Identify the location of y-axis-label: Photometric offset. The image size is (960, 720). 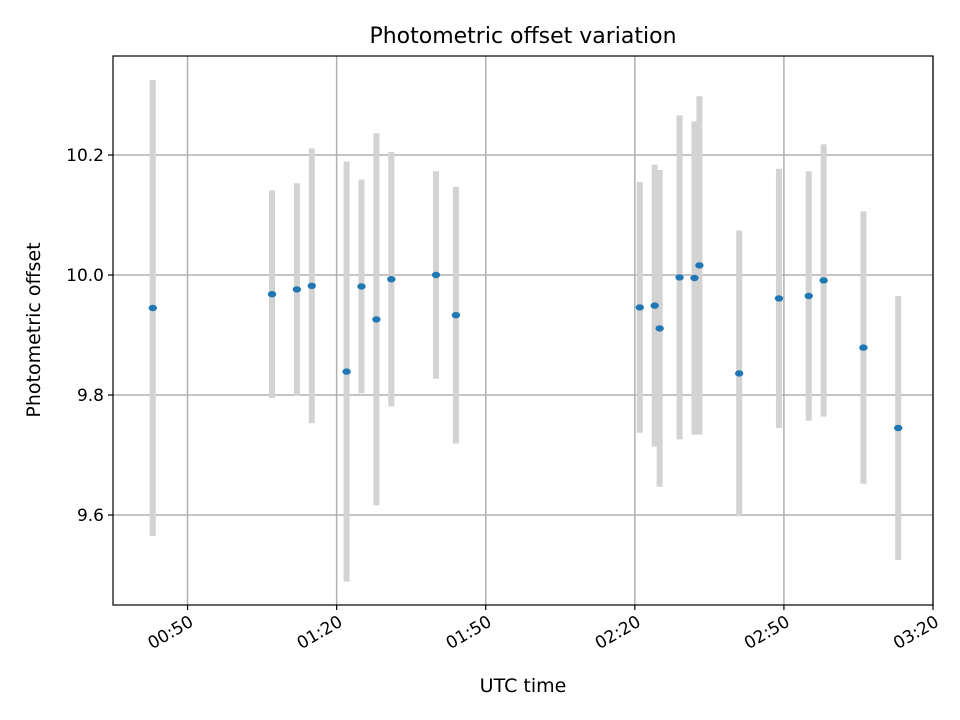
(34, 329).